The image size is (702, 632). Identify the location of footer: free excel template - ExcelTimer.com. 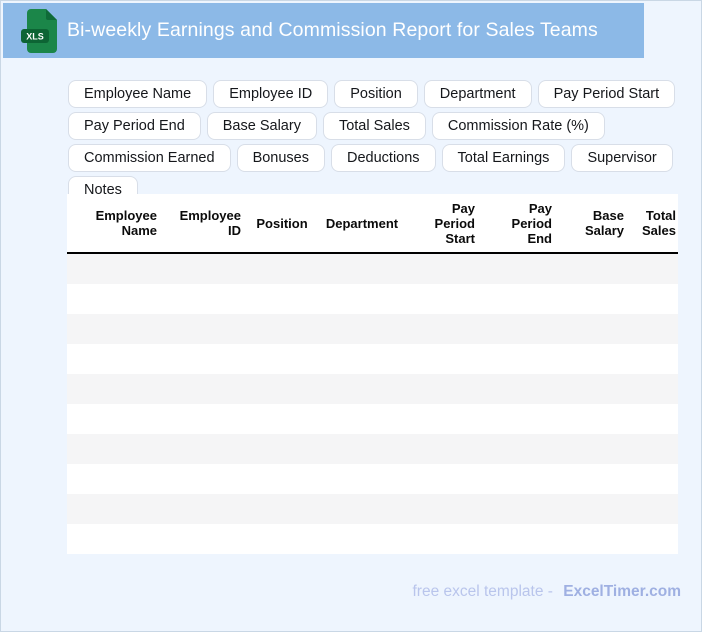
(546, 592).